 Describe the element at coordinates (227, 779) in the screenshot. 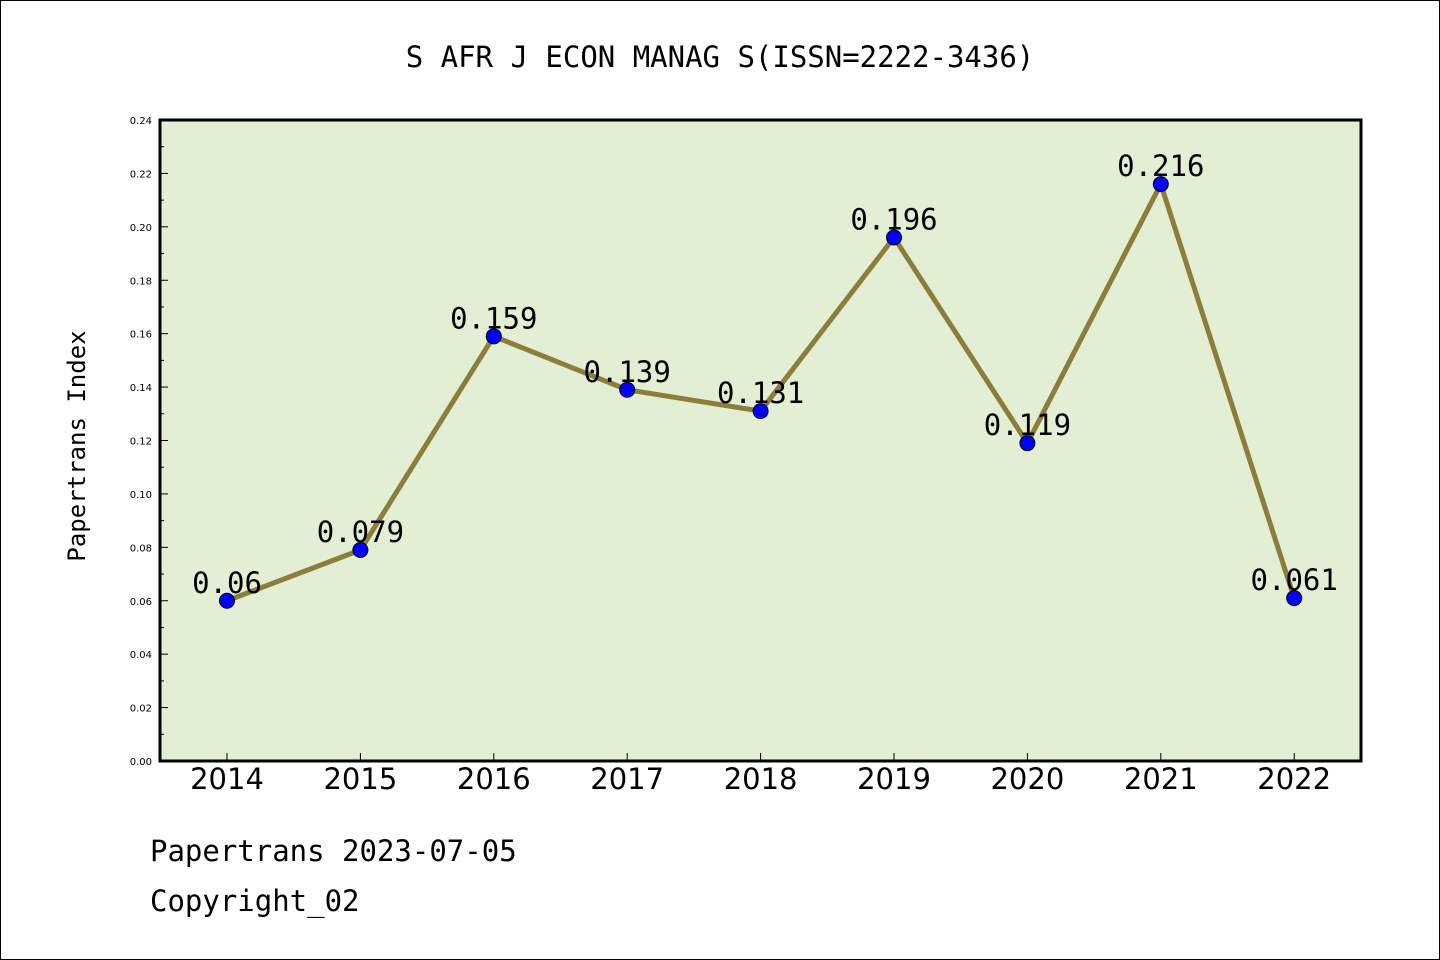

I see `x-tick-label: 2014` at that location.